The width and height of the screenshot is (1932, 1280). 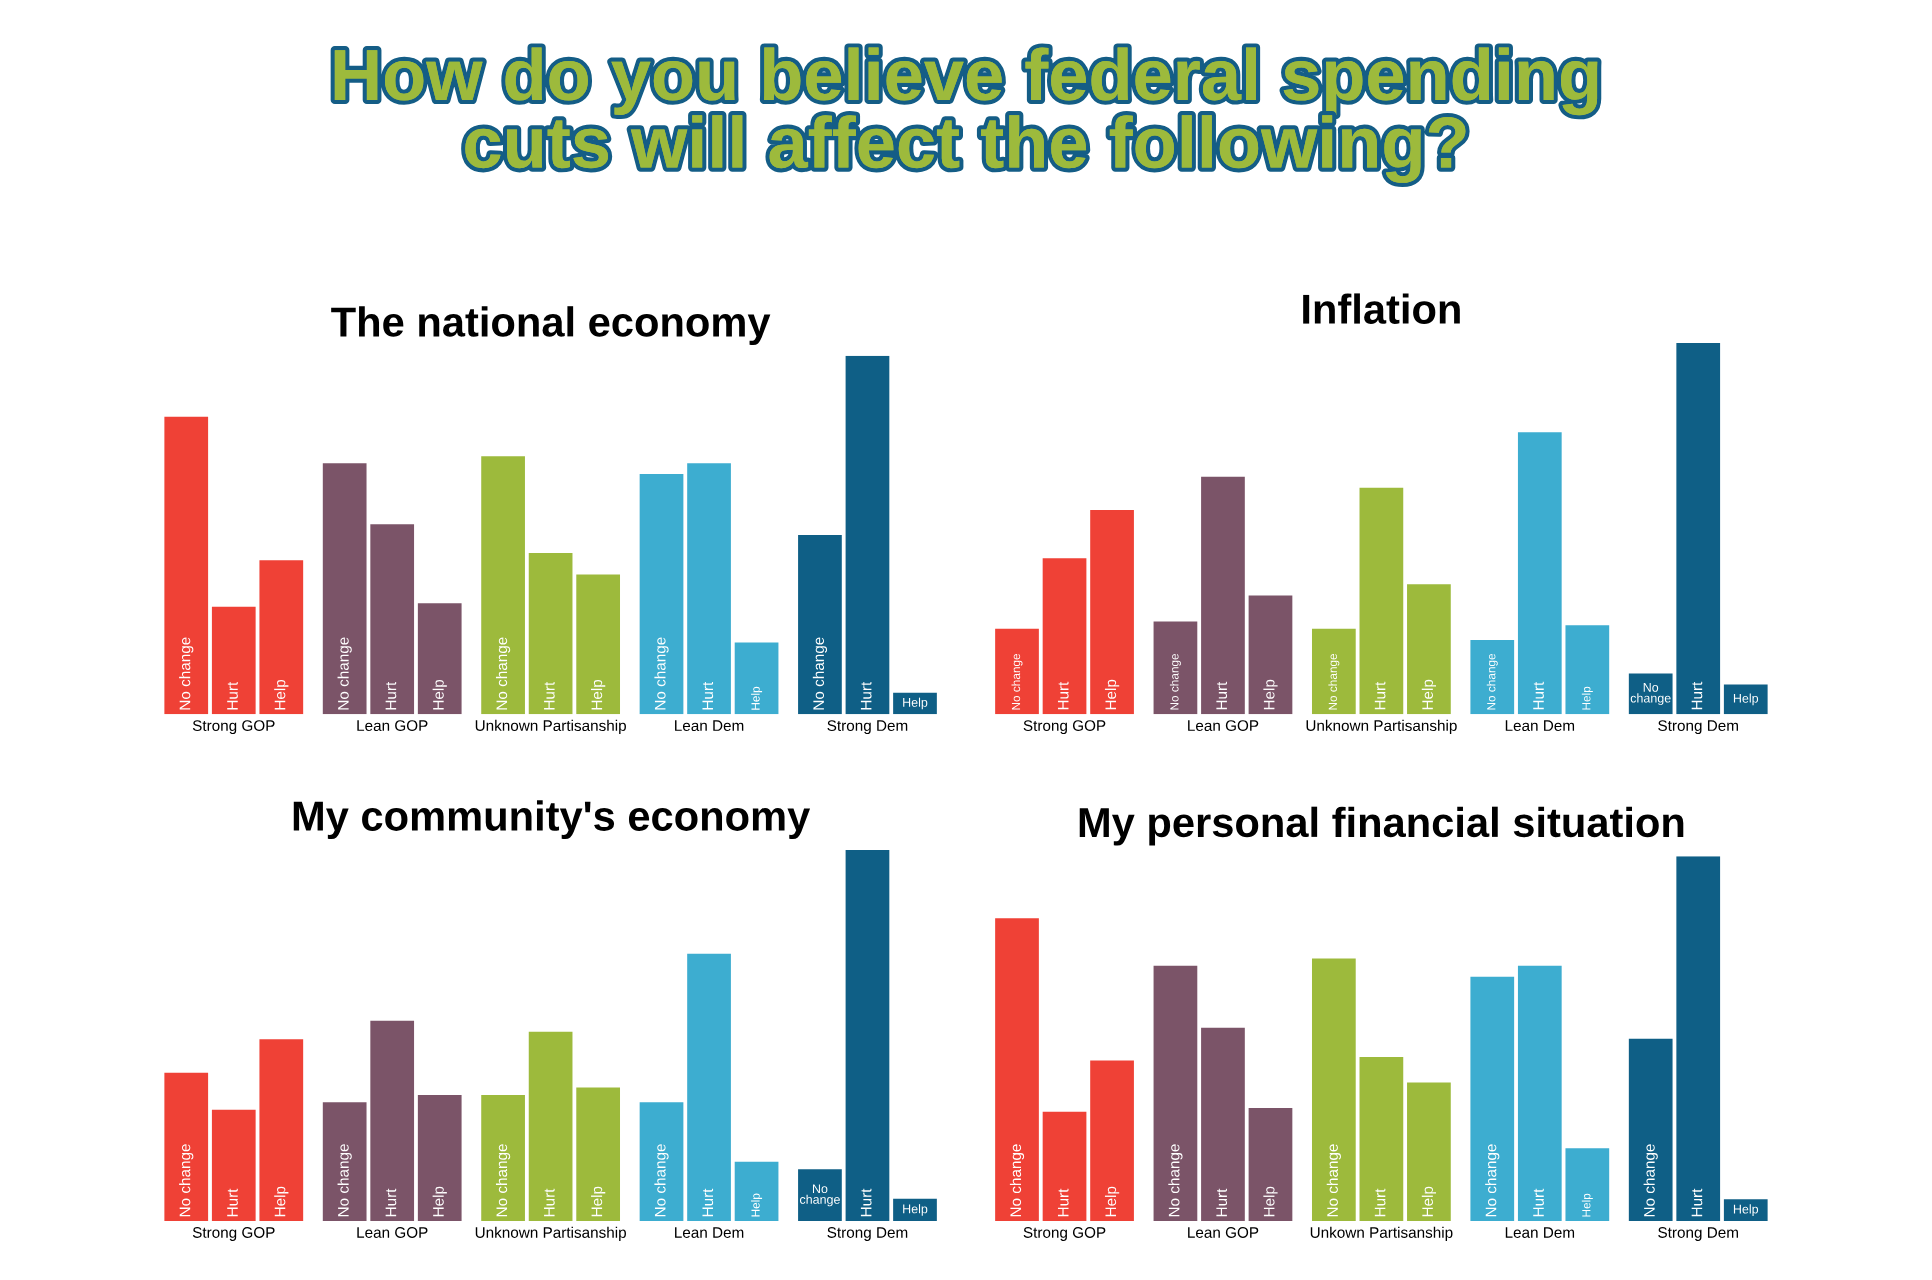 I want to click on chart-title: Inflation, so click(x=1381, y=309).